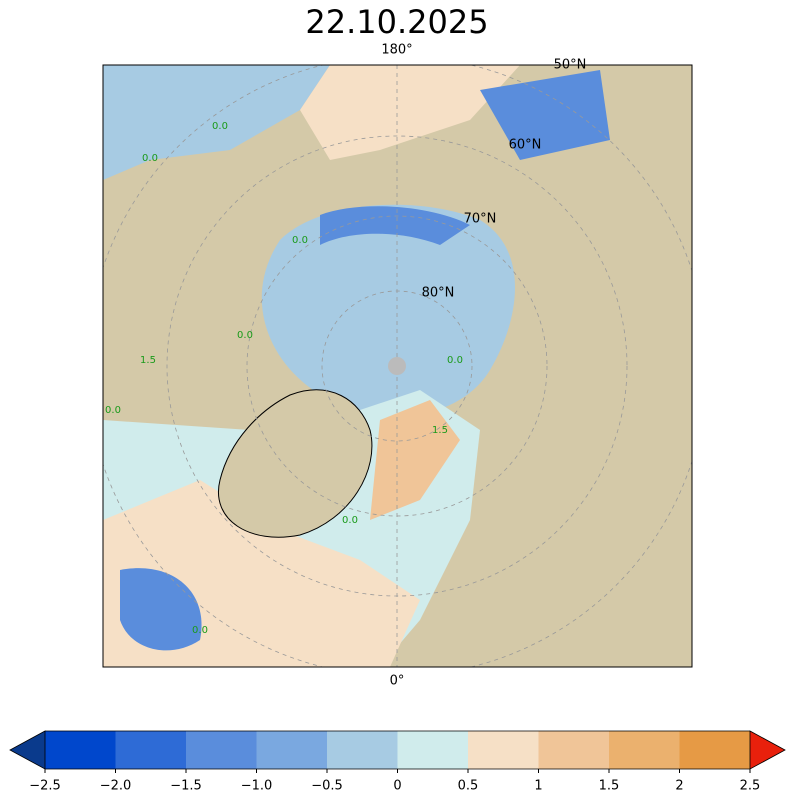  I want to click on latitude-label: 80°N, so click(438, 293).